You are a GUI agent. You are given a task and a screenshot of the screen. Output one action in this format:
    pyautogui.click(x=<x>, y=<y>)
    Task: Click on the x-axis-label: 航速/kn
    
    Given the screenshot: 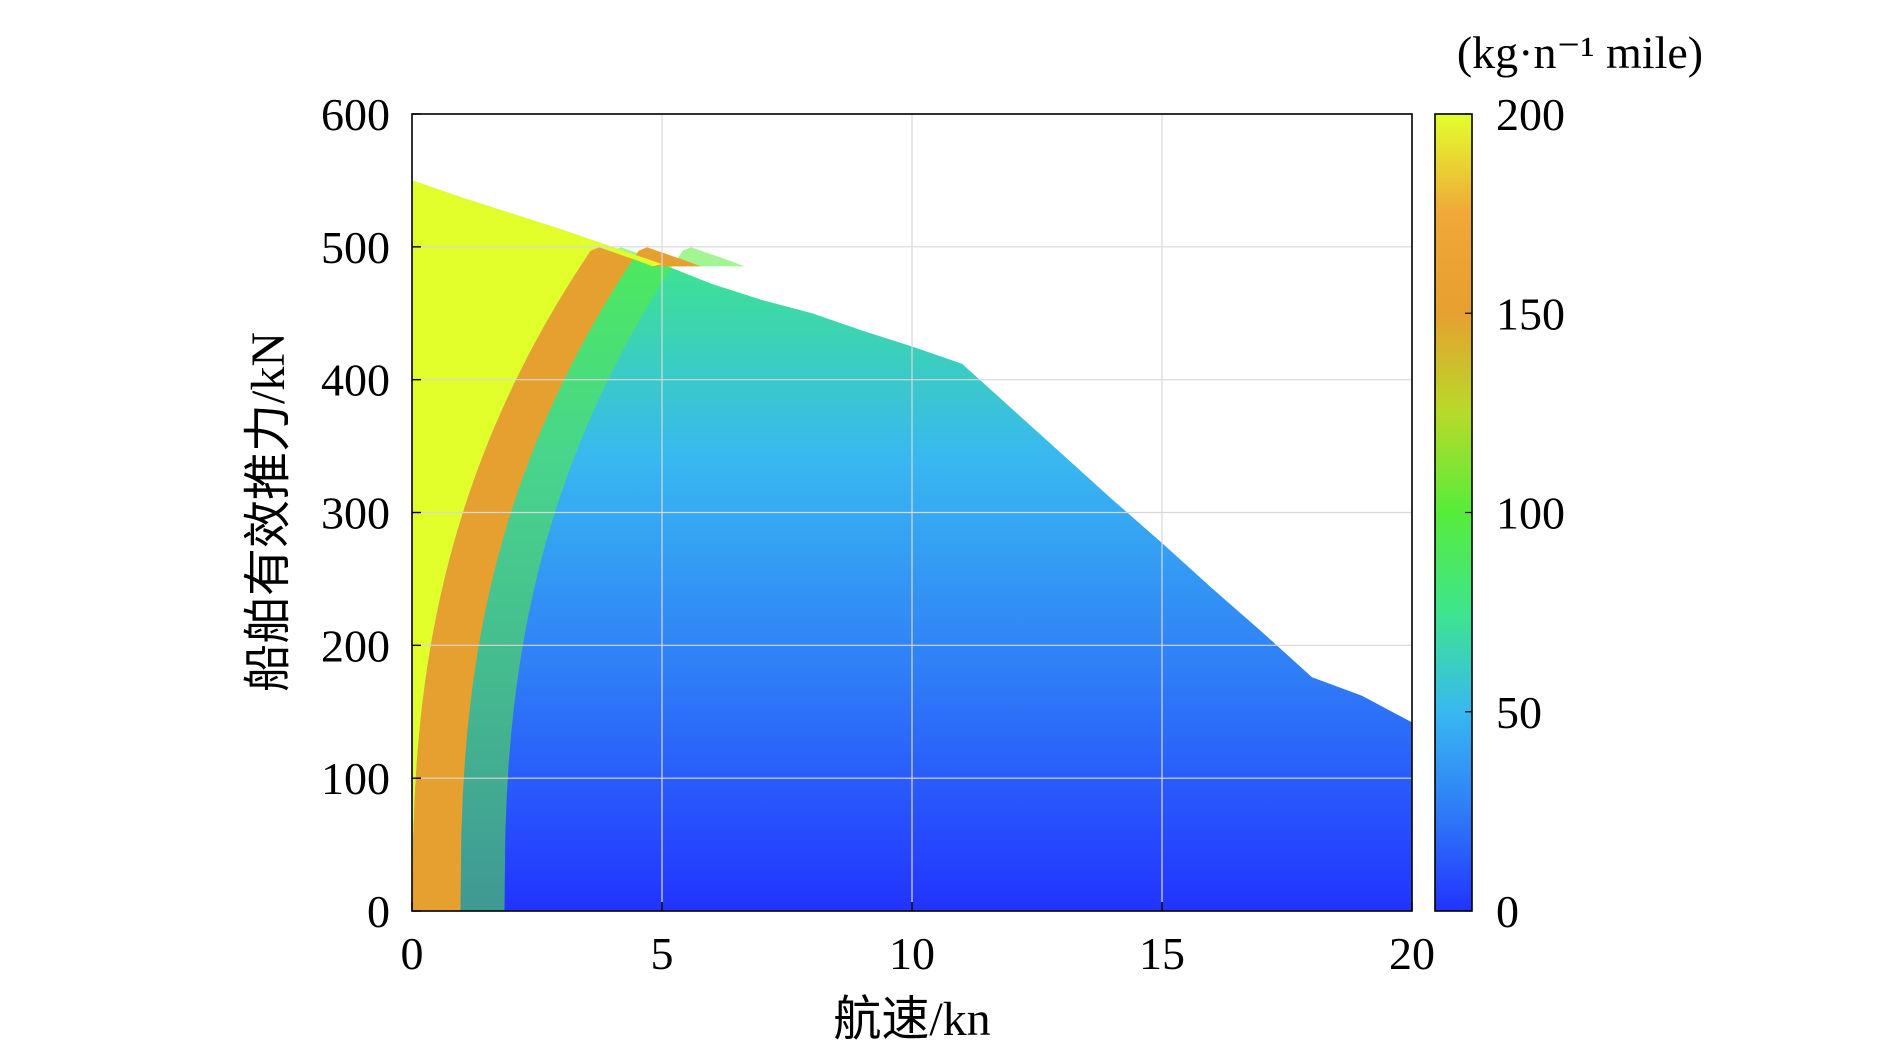 What is the action you would take?
    pyautogui.click(x=911, y=1019)
    